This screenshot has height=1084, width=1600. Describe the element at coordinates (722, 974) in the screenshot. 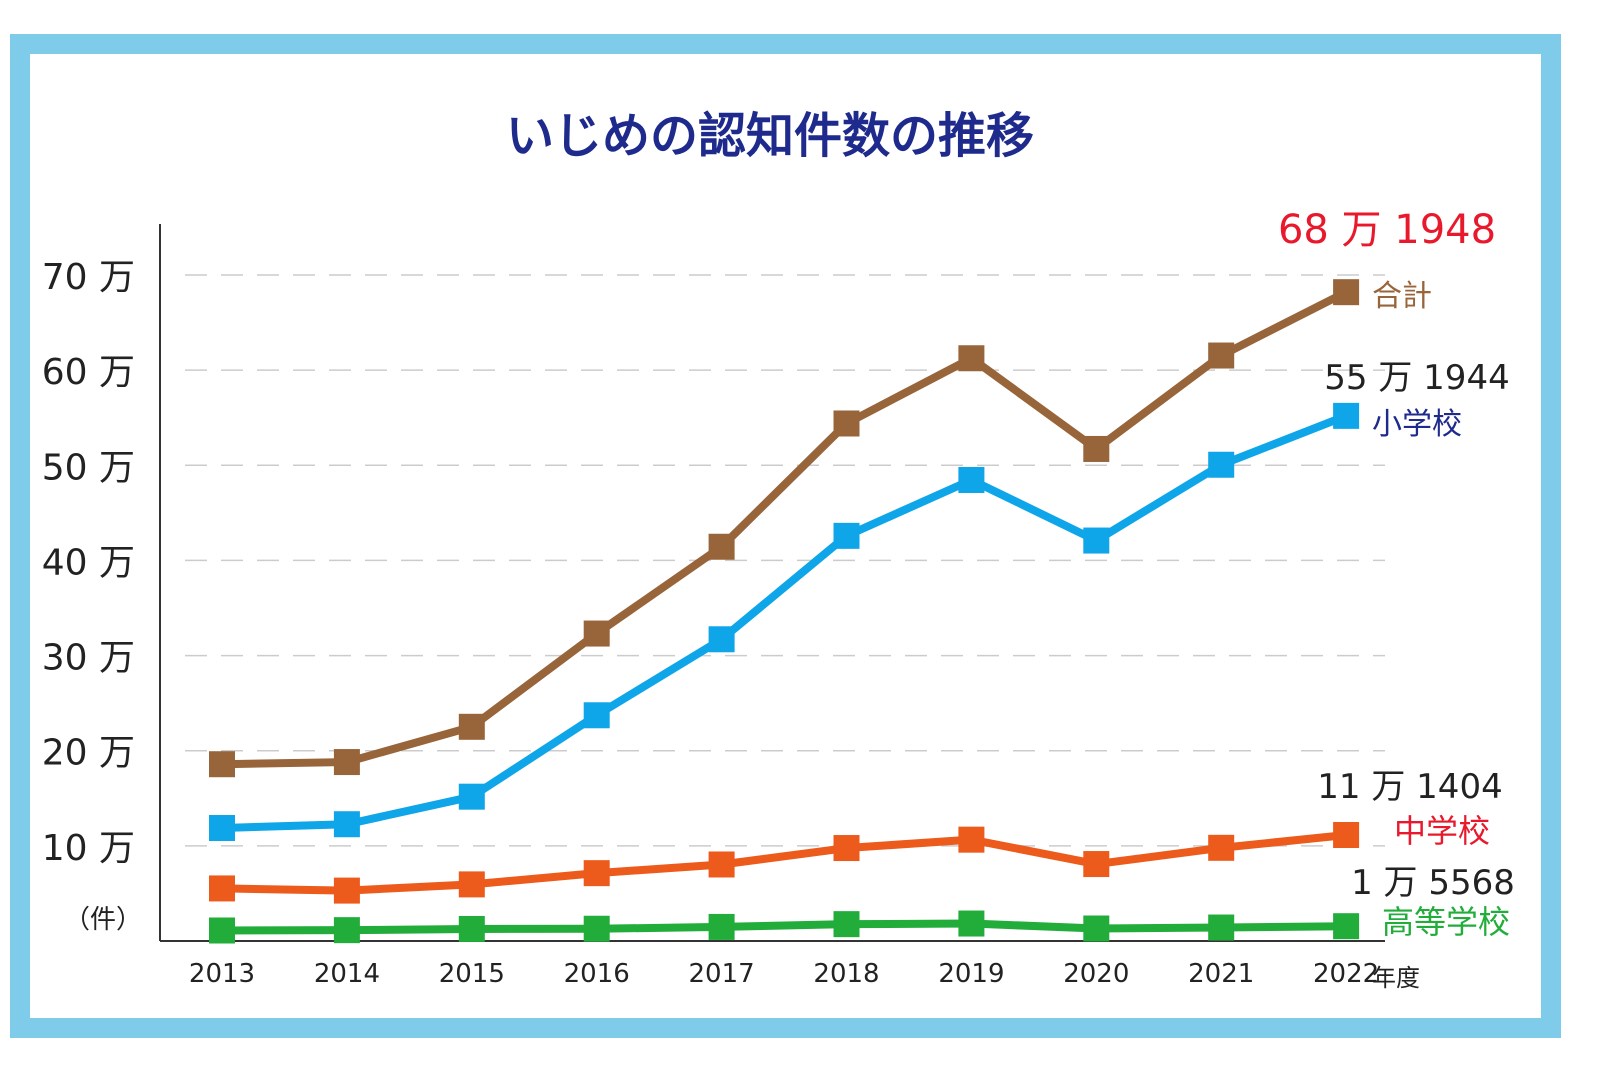

I see `x-tick-label: 2017` at that location.